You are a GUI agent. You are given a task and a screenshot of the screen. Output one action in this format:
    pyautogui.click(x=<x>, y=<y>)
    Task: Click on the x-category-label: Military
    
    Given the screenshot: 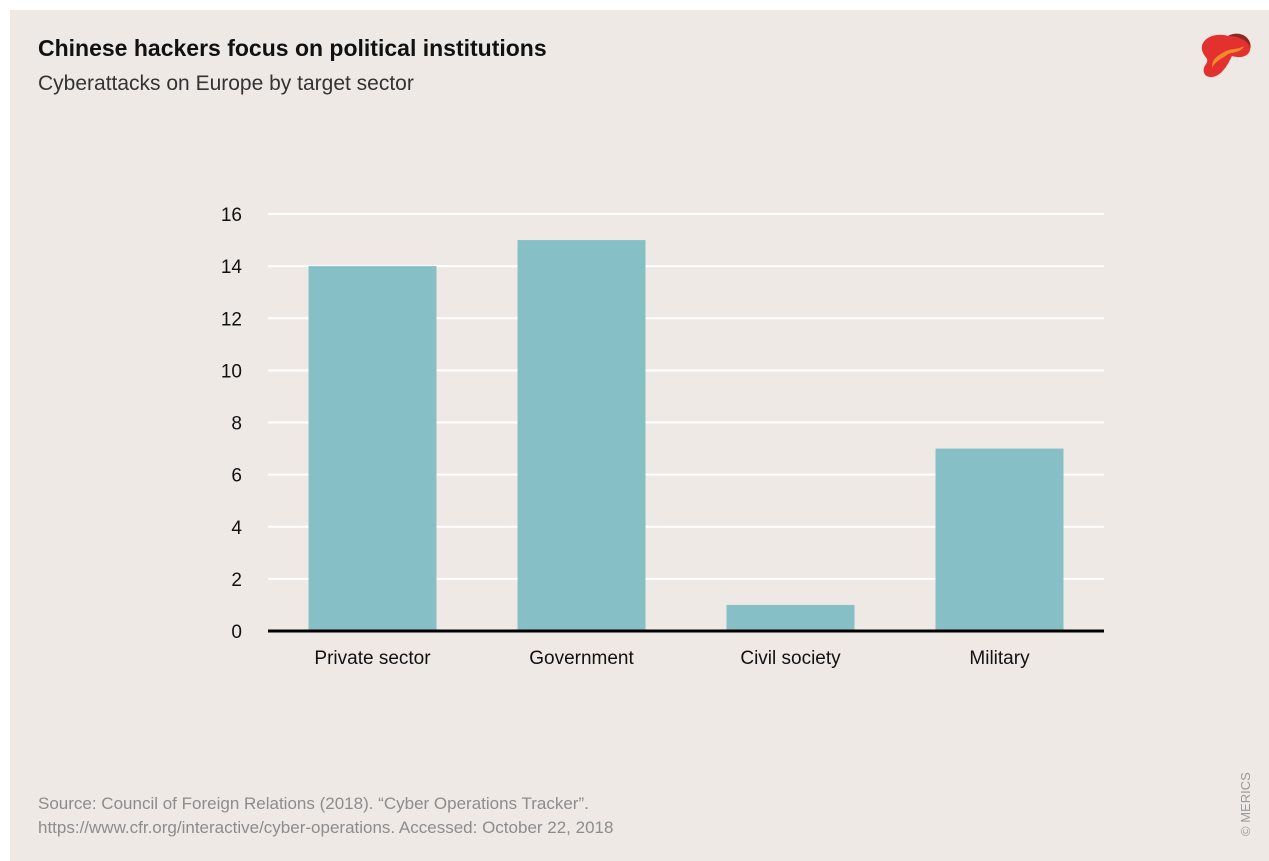 What is the action you would take?
    pyautogui.click(x=999, y=658)
    